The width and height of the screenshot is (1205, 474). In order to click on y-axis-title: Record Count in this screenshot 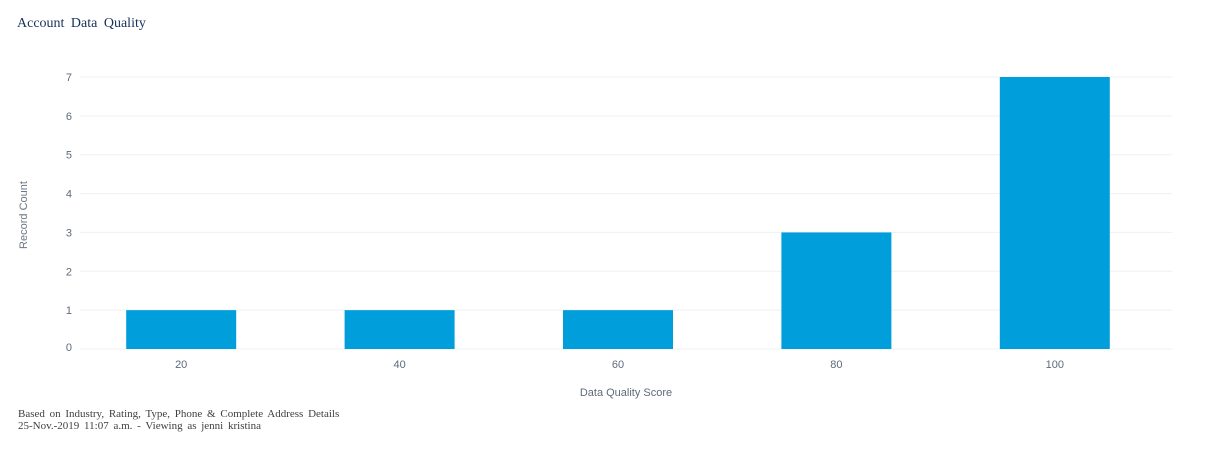, I will do `click(24, 215)`.